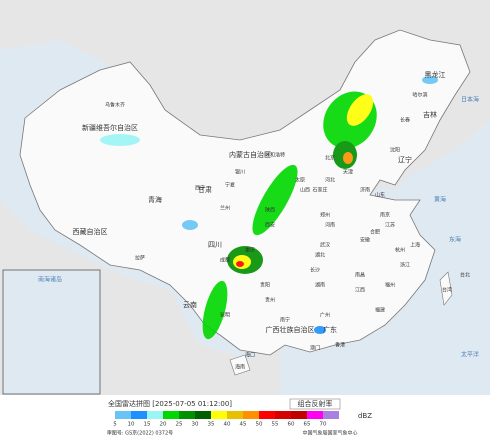 The image size is (490, 443). Describe the element at coordinates (305, 190) in the screenshot. I see `city-label: 山西` at that location.